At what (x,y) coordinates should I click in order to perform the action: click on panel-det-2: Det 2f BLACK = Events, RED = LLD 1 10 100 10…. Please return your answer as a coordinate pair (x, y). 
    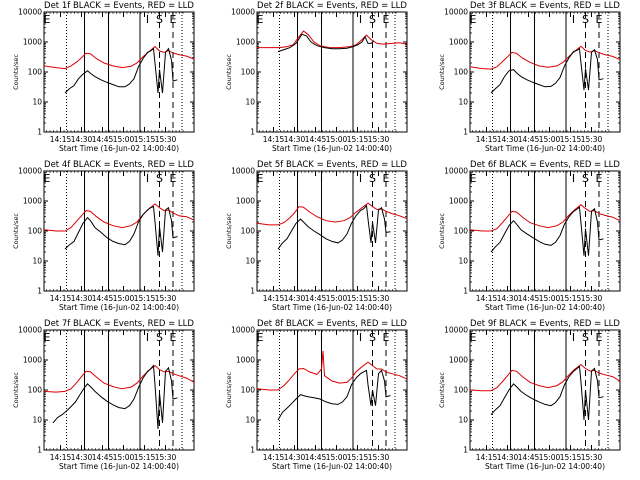
    Looking at the image, I should click on (316, 77).